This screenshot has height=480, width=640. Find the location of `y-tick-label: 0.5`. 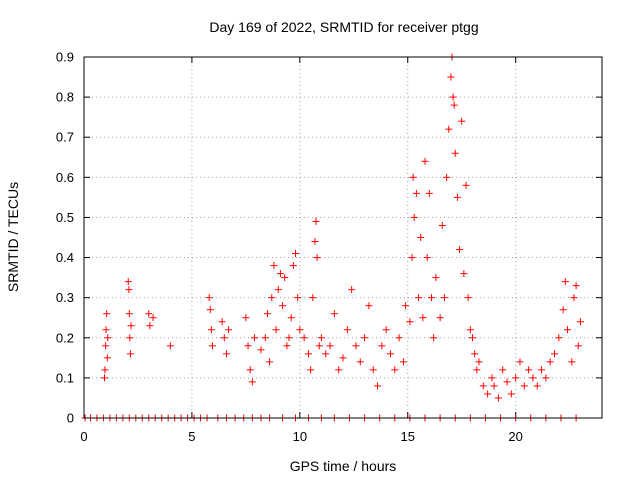

y-tick-label: 0.5 is located at coordinates (65, 217).